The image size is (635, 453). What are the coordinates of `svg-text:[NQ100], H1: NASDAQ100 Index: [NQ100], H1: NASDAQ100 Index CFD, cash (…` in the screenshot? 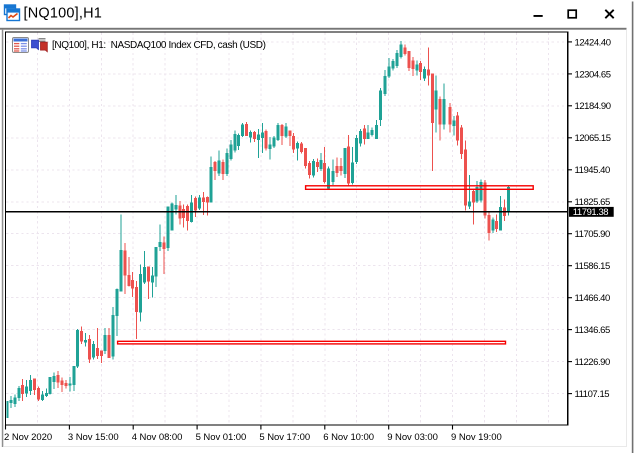 It's located at (159, 45).